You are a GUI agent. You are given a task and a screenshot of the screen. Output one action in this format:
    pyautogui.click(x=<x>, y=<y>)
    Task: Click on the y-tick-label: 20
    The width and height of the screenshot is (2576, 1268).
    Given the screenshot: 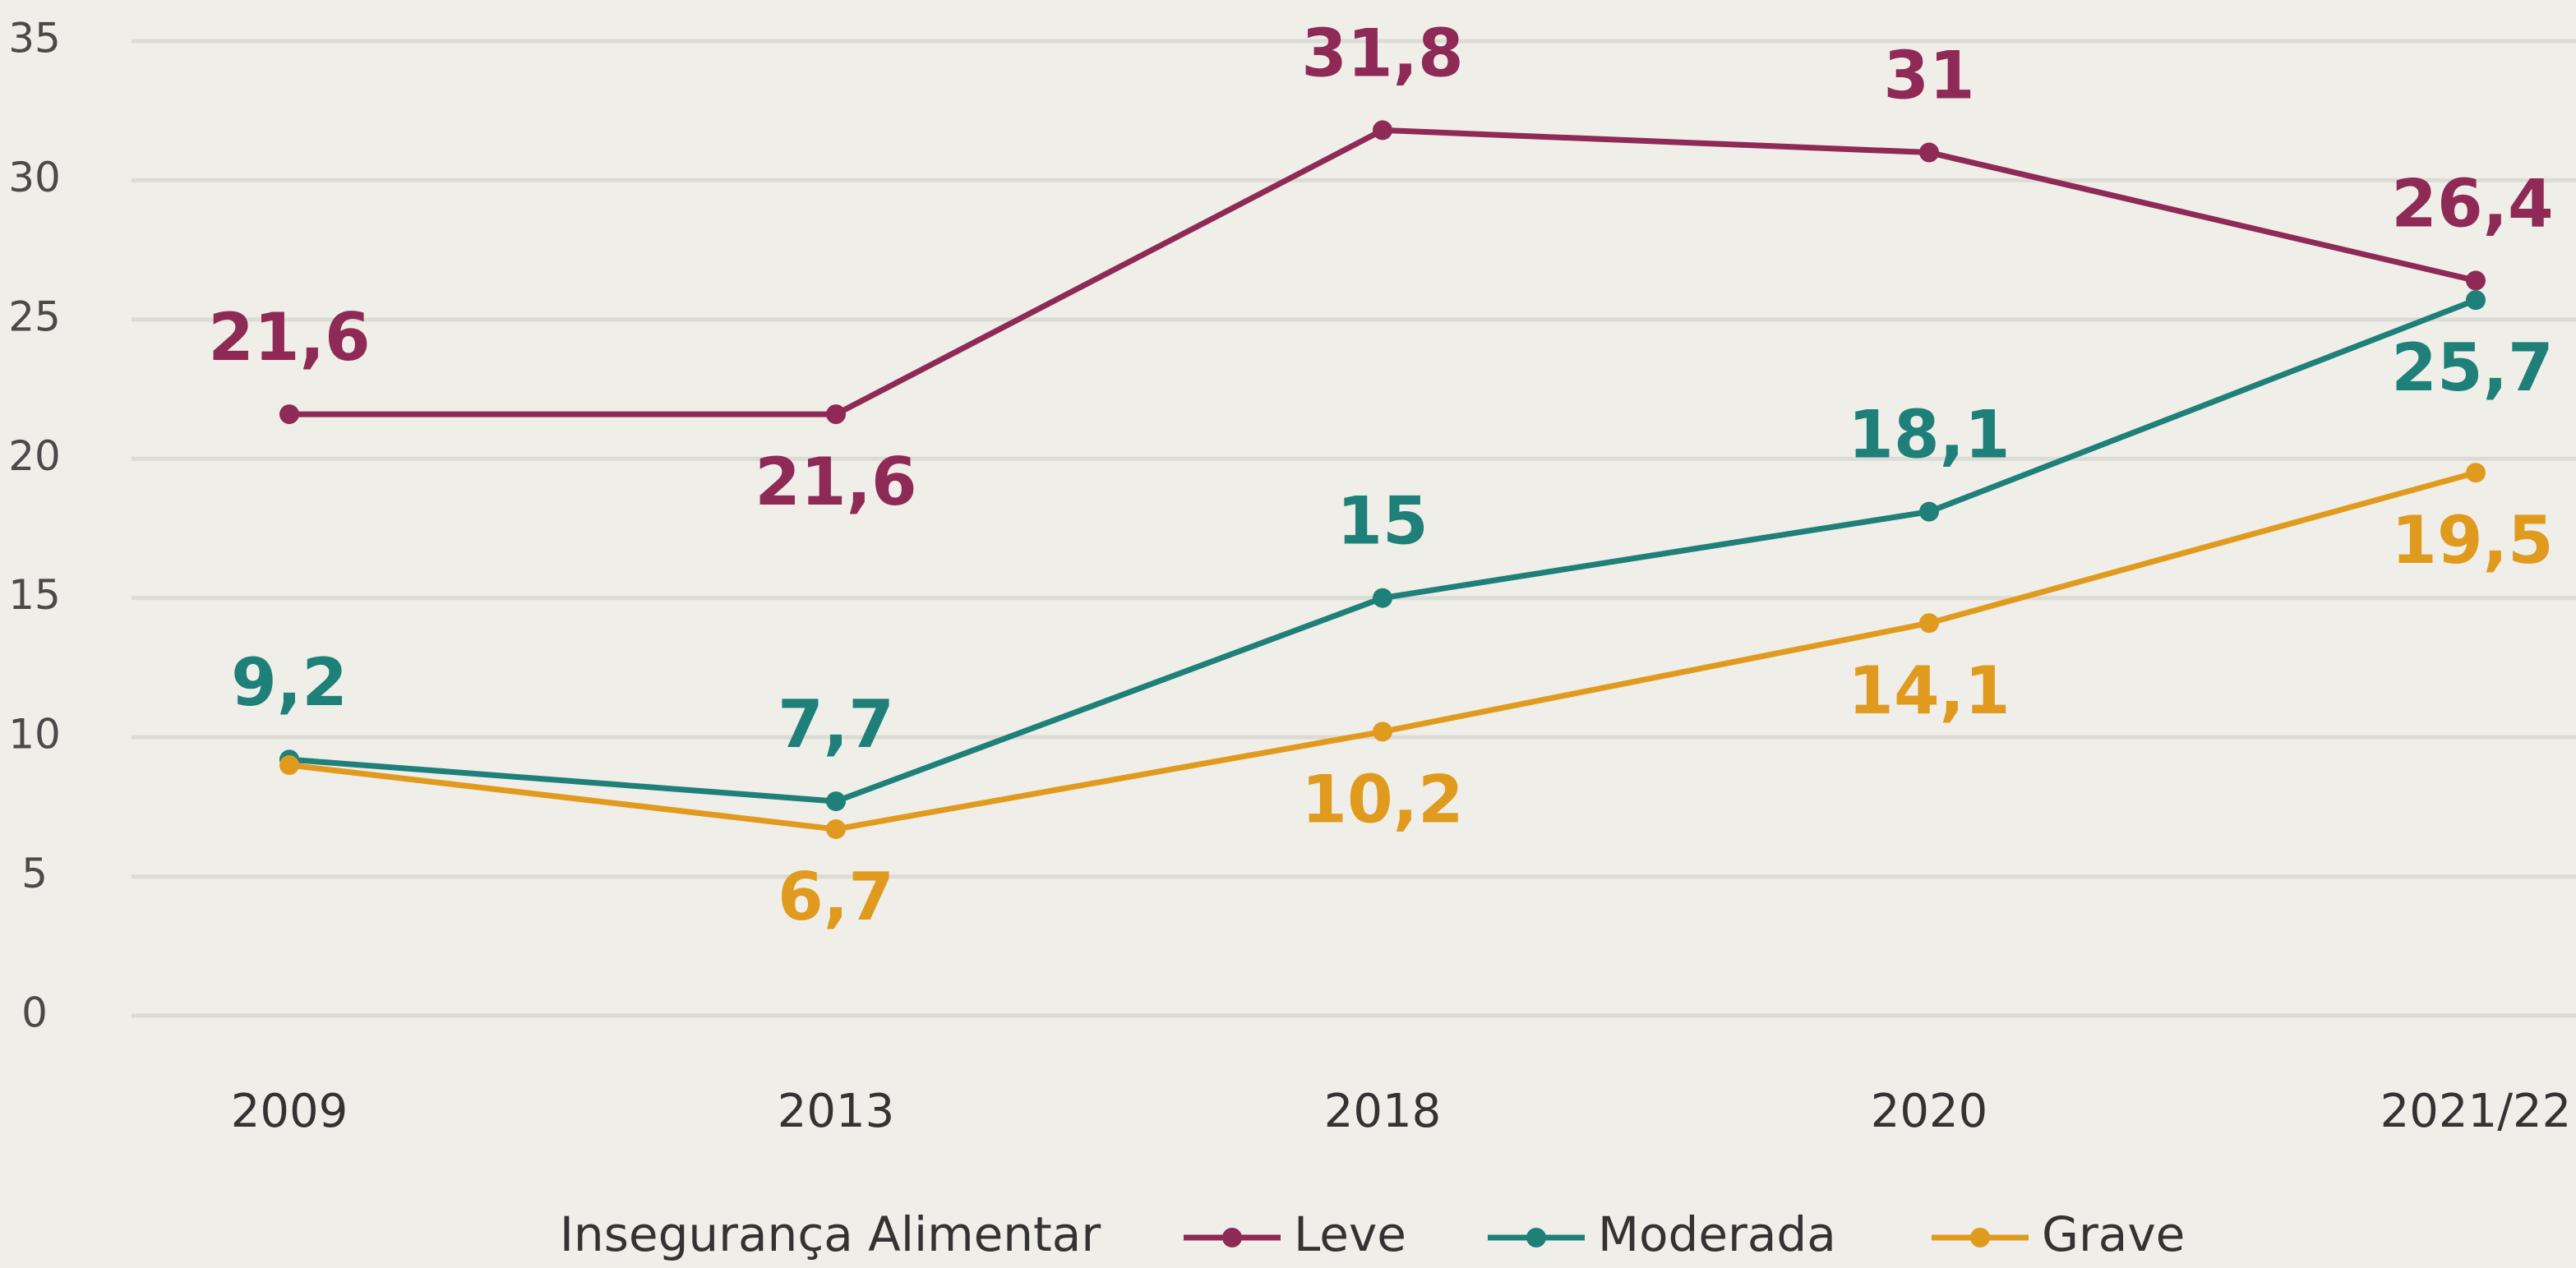 What is the action you would take?
    pyautogui.click(x=35, y=456)
    